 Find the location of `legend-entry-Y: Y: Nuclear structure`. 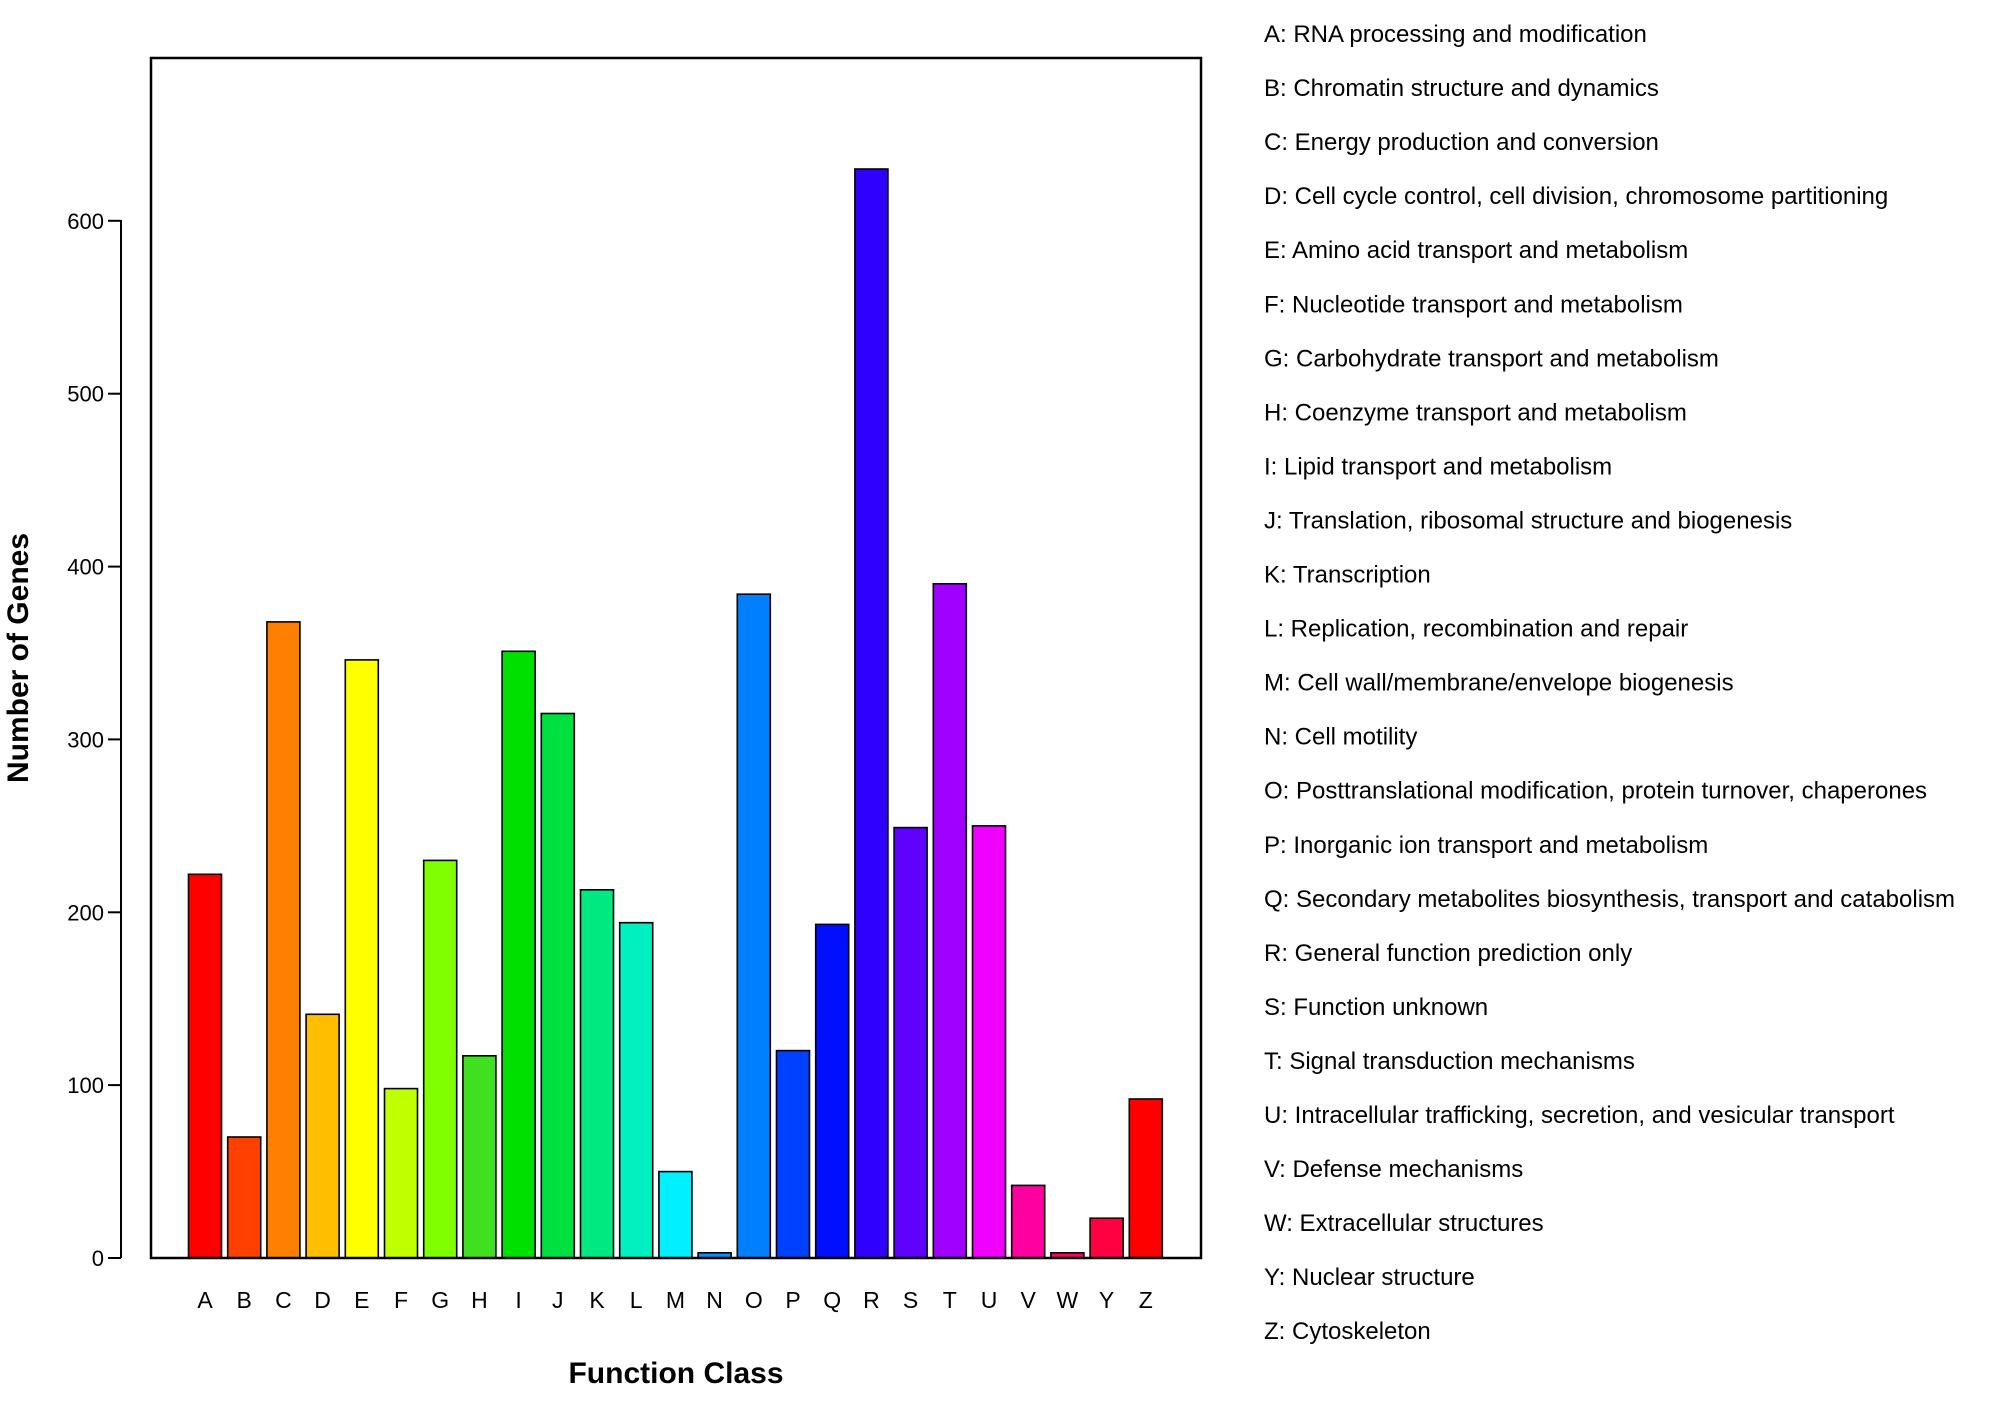

legend-entry-Y: Y: Nuclear structure is located at coordinates (1369, 1277).